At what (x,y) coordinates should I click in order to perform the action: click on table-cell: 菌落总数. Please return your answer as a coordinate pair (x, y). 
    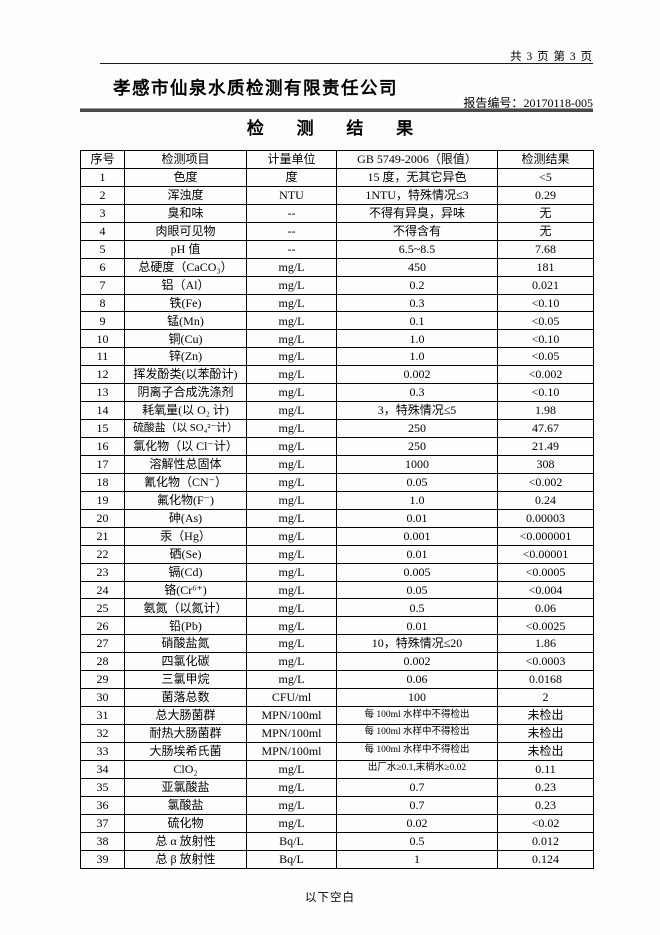
    Looking at the image, I should click on (185, 698).